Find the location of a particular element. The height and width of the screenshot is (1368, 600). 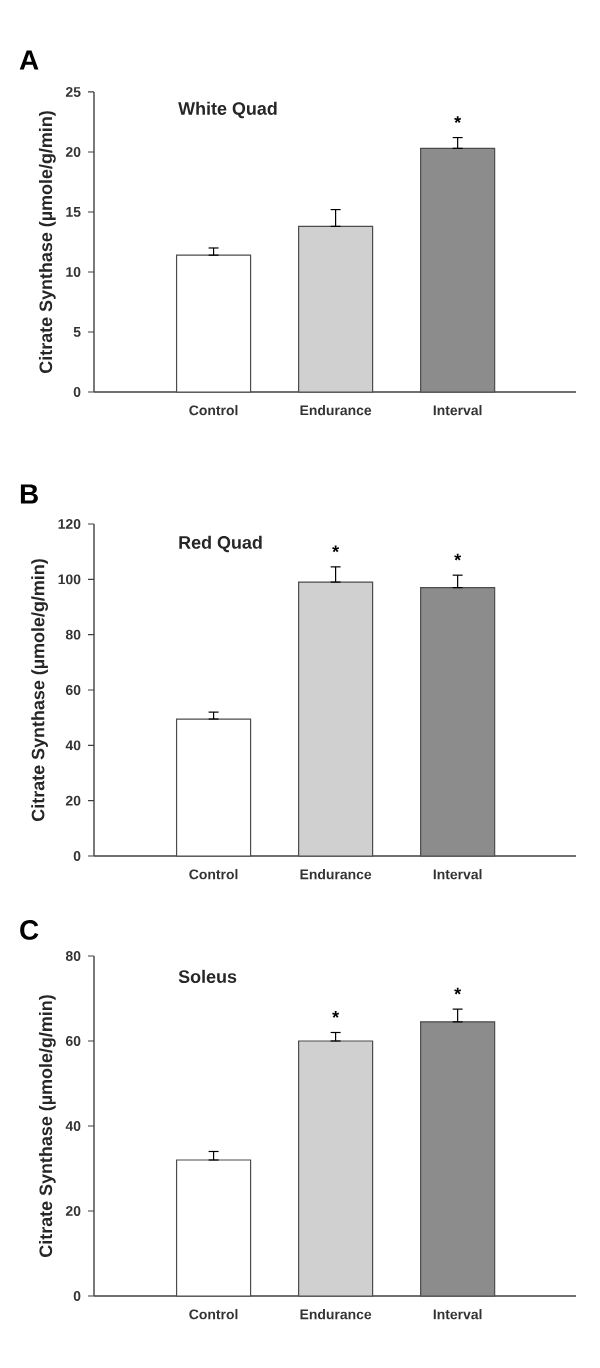

text: White Quad is located at coordinates (227, 110).